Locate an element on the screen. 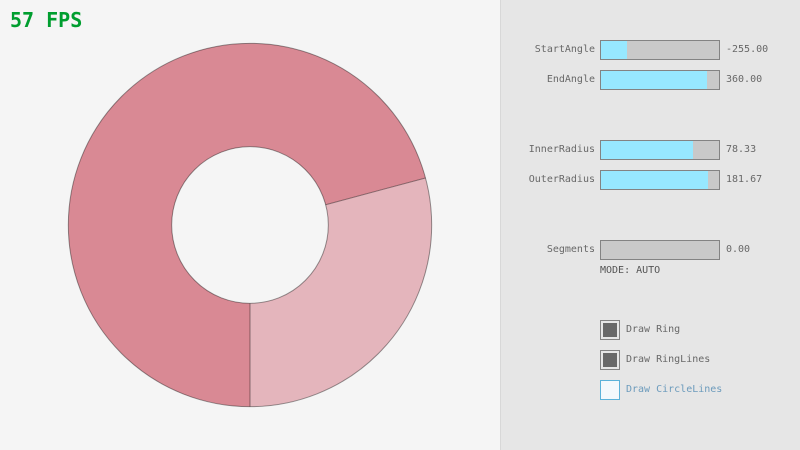  endangle-slider is located at coordinates (660, 80).